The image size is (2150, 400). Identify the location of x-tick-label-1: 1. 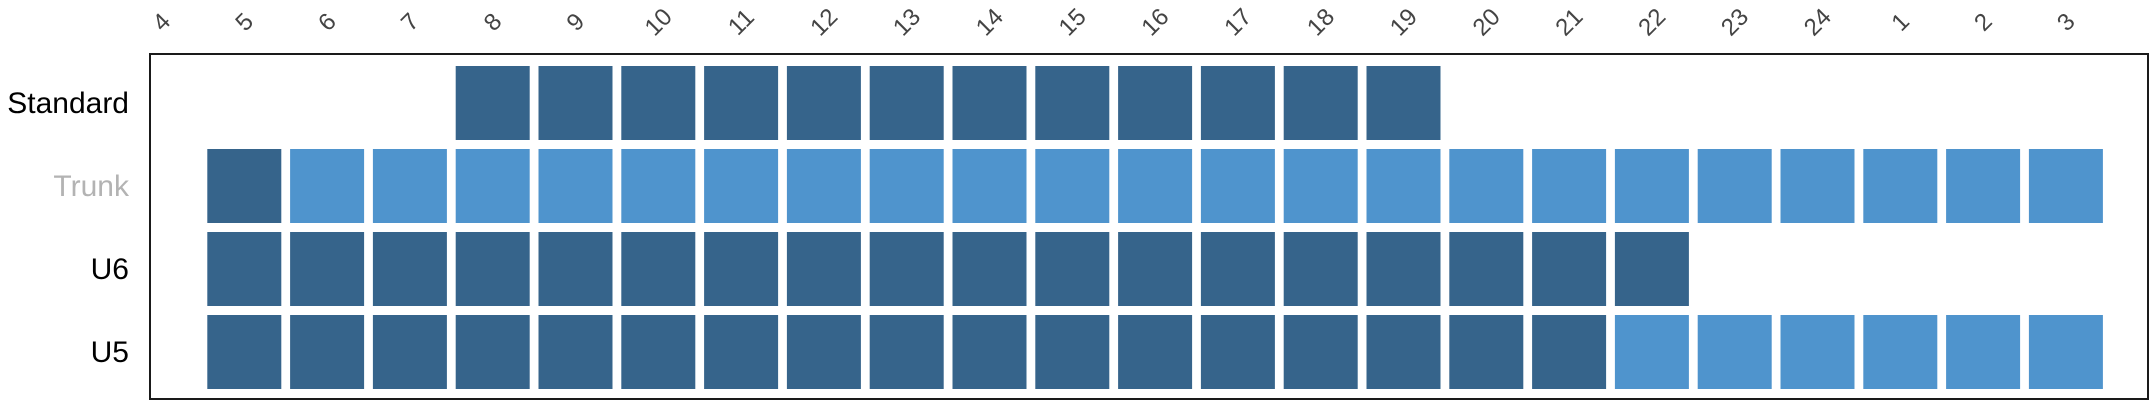
(1900, 22).